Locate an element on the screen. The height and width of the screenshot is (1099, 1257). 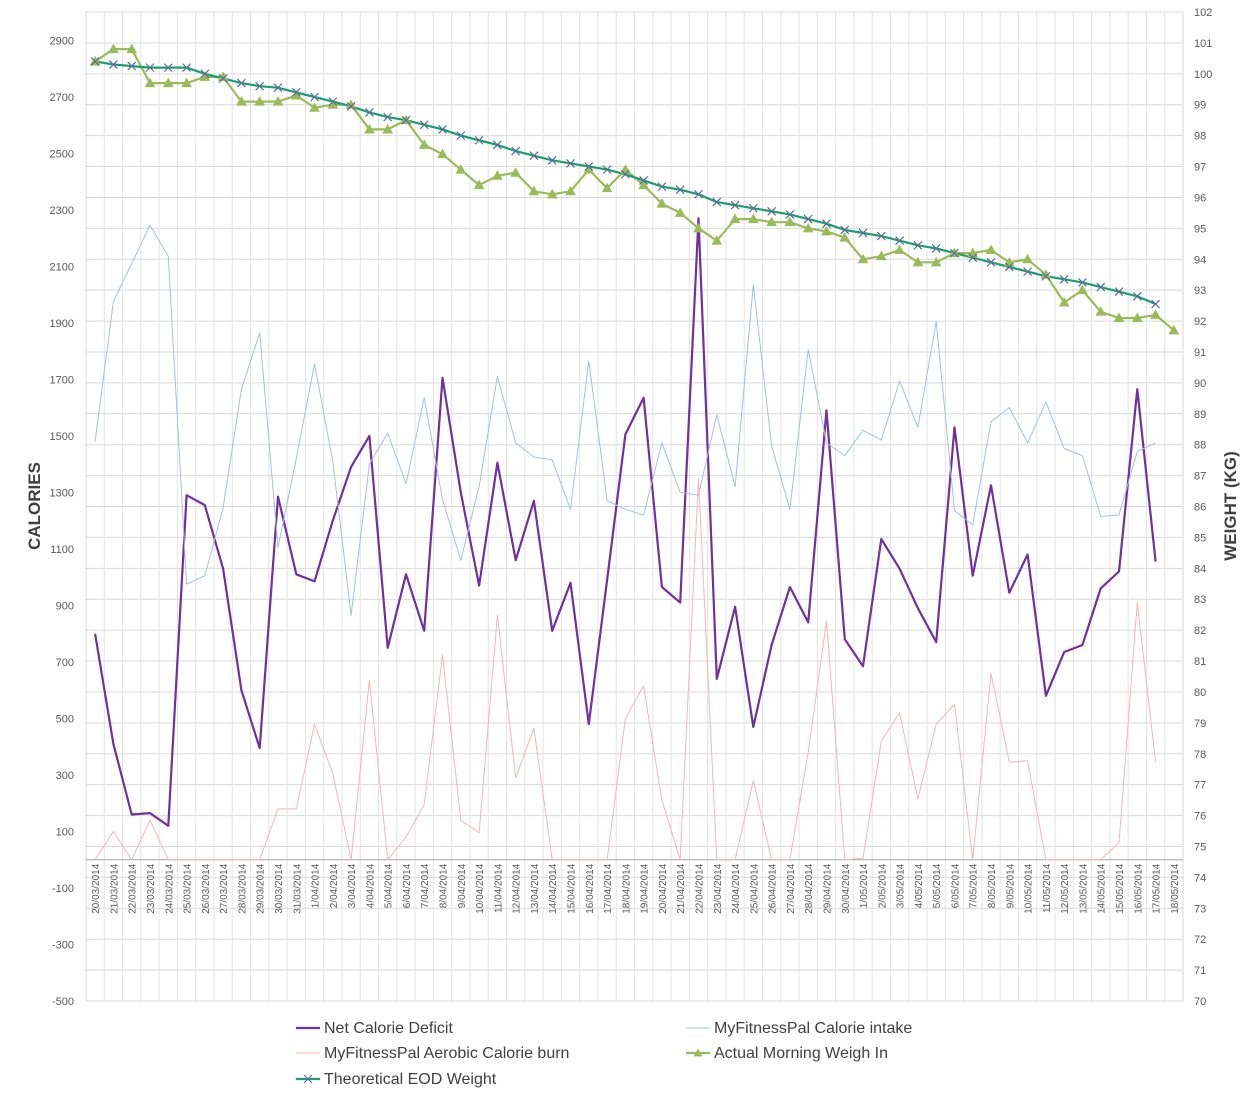
legend-marker is located at coordinates (308, 1079).